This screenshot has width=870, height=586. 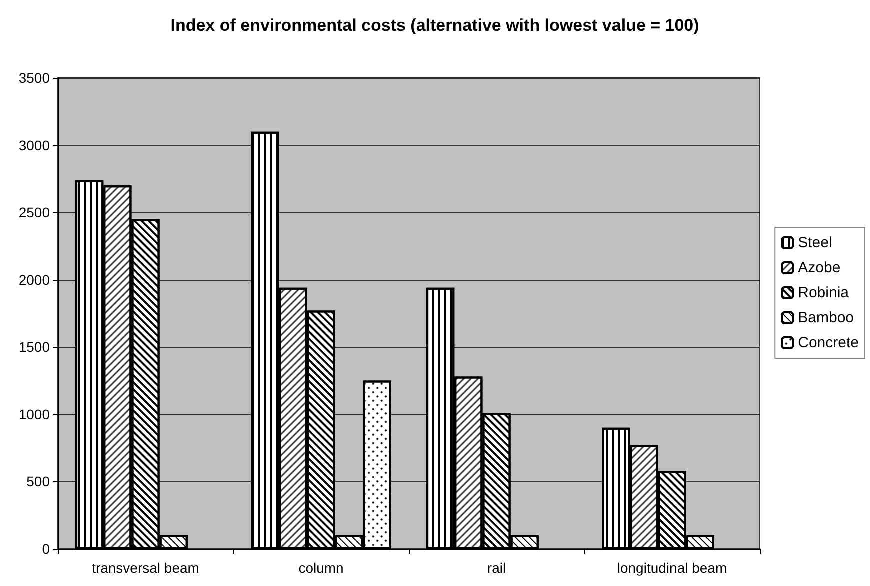 What do you see at coordinates (826, 318) in the screenshot?
I see `legend-label: Bamboo` at bounding box center [826, 318].